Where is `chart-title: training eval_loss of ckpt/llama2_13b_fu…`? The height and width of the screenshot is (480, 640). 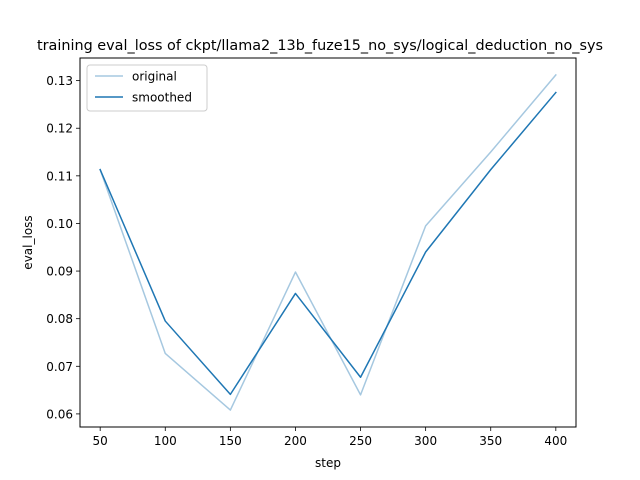
chart-title: training eval_loss of ckpt/llama2_13b_fu… is located at coordinates (320, 46).